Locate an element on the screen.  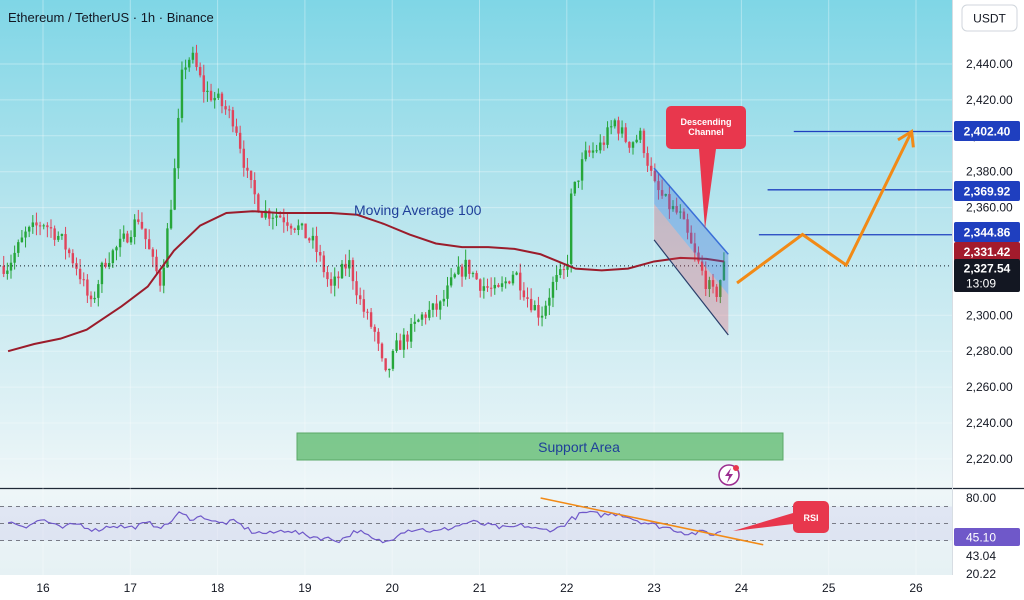
price-tag-ma-text: 2,331.42 is located at coordinates (987, 252).